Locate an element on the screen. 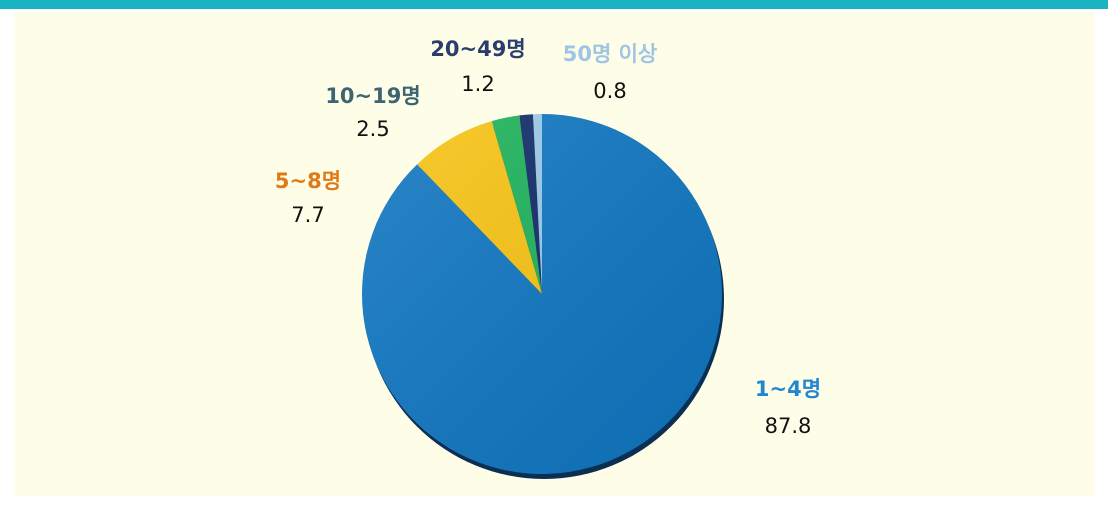 The image size is (1108, 513). slice-label: 5~8명 is located at coordinates (308, 181).